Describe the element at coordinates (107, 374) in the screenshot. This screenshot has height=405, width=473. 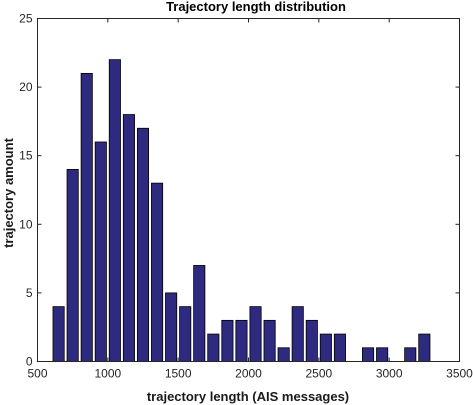
I see `x-tick-label: 1000` at that location.